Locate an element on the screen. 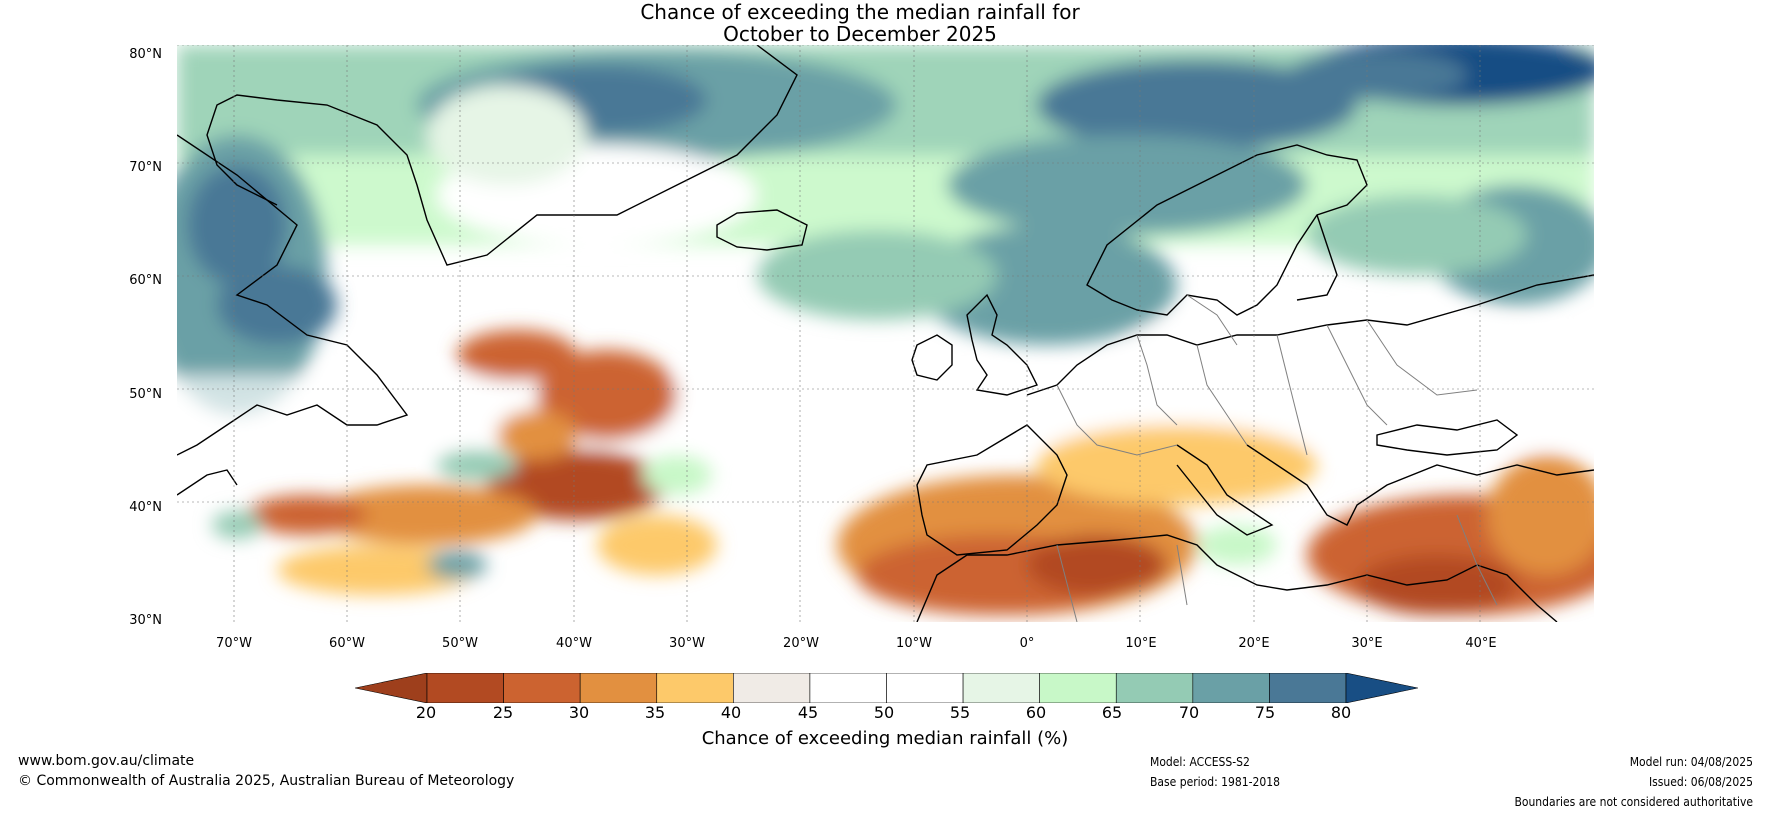  colorbar-tick-80: 80 is located at coordinates (1341, 712).